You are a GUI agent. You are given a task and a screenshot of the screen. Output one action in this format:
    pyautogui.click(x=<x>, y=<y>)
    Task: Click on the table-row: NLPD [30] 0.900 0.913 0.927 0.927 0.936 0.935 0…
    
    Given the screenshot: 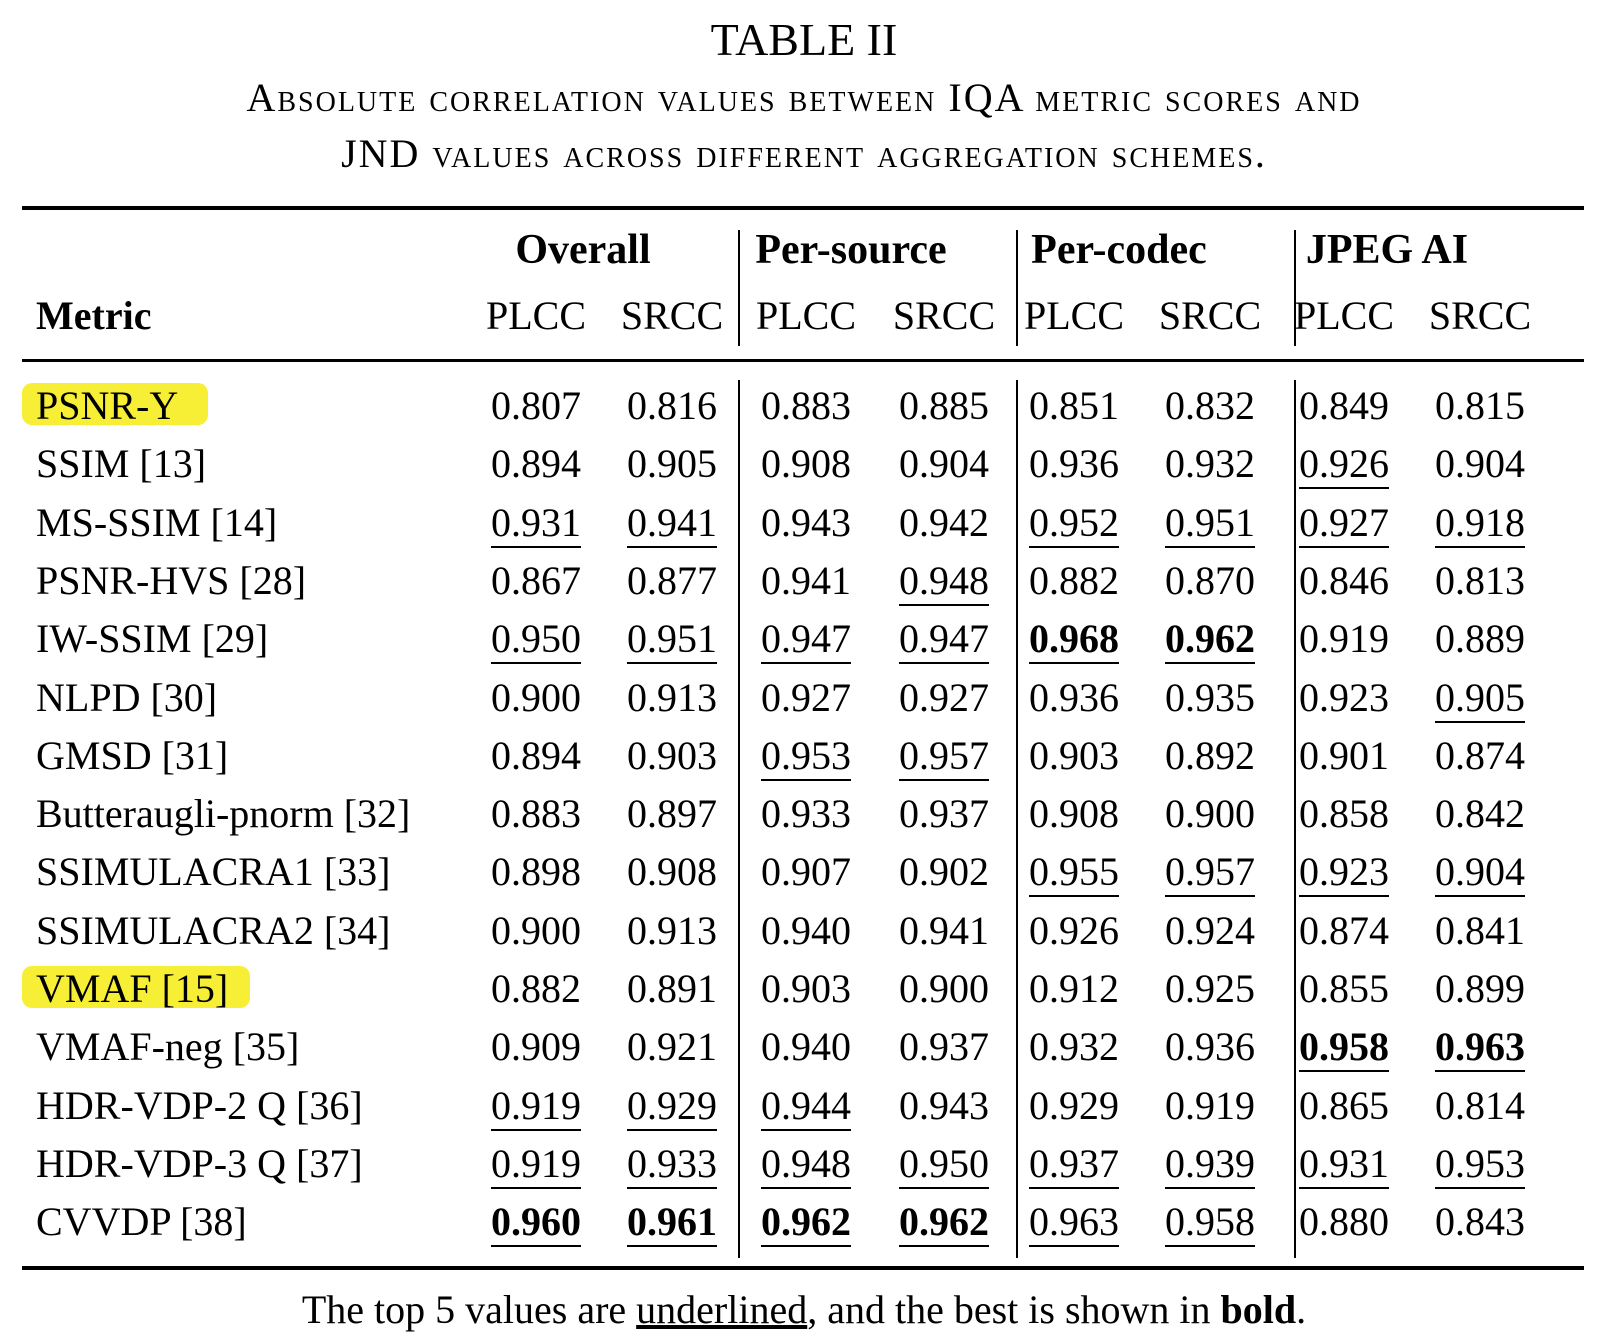 What is the action you would take?
    pyautogui.click(x=804, y=698)
    